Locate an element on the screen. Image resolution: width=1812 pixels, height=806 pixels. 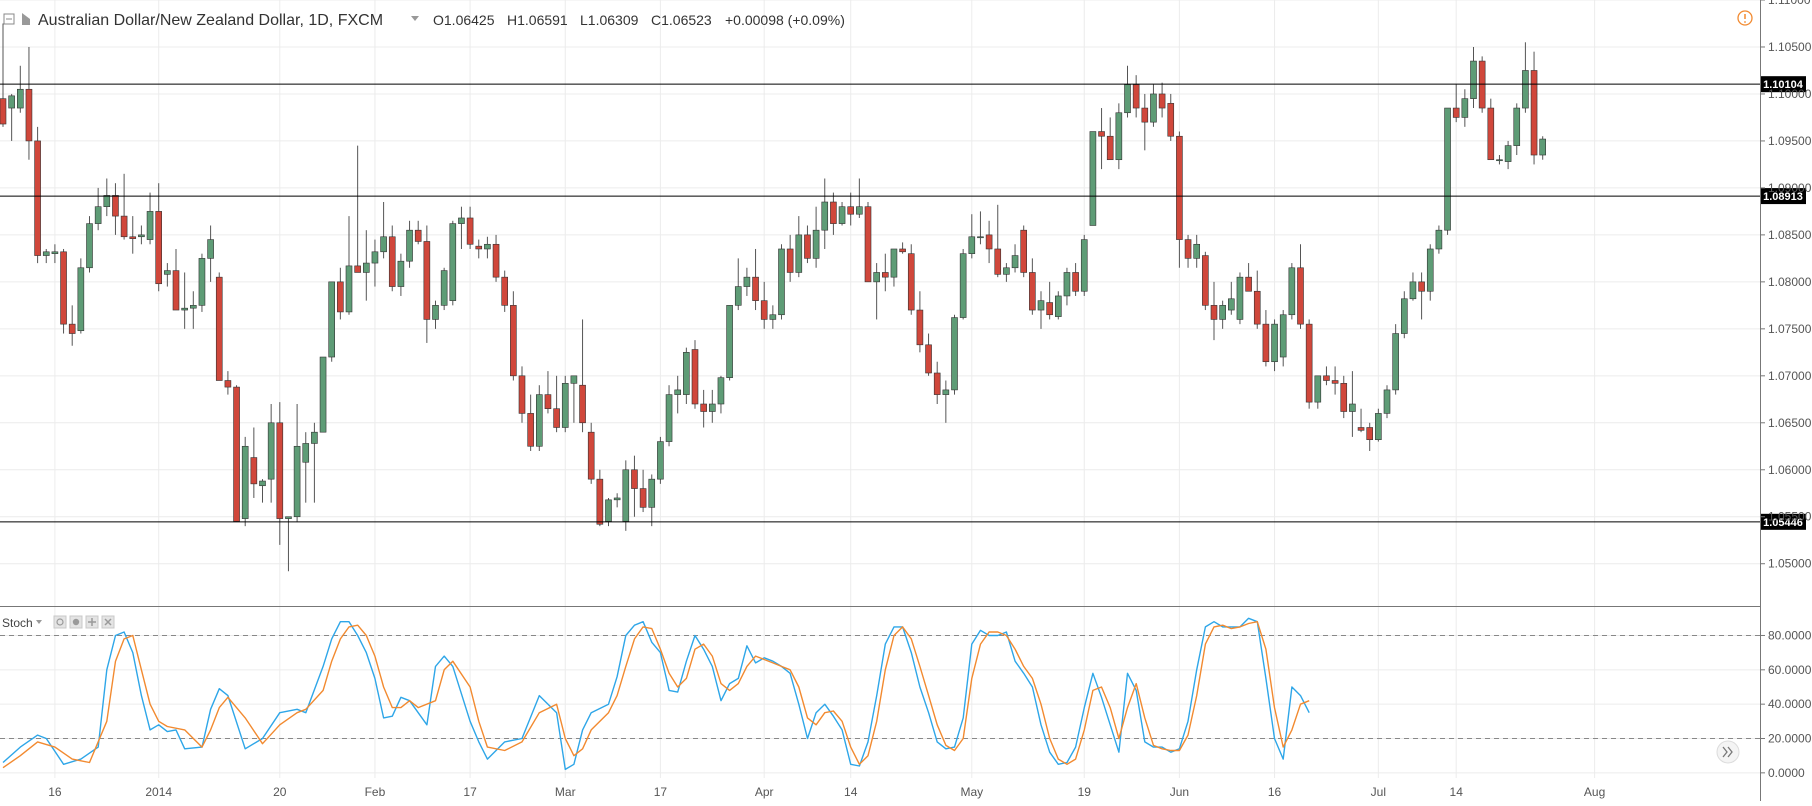
stoch-legend: Stoch is located at coordinates (58, 622).